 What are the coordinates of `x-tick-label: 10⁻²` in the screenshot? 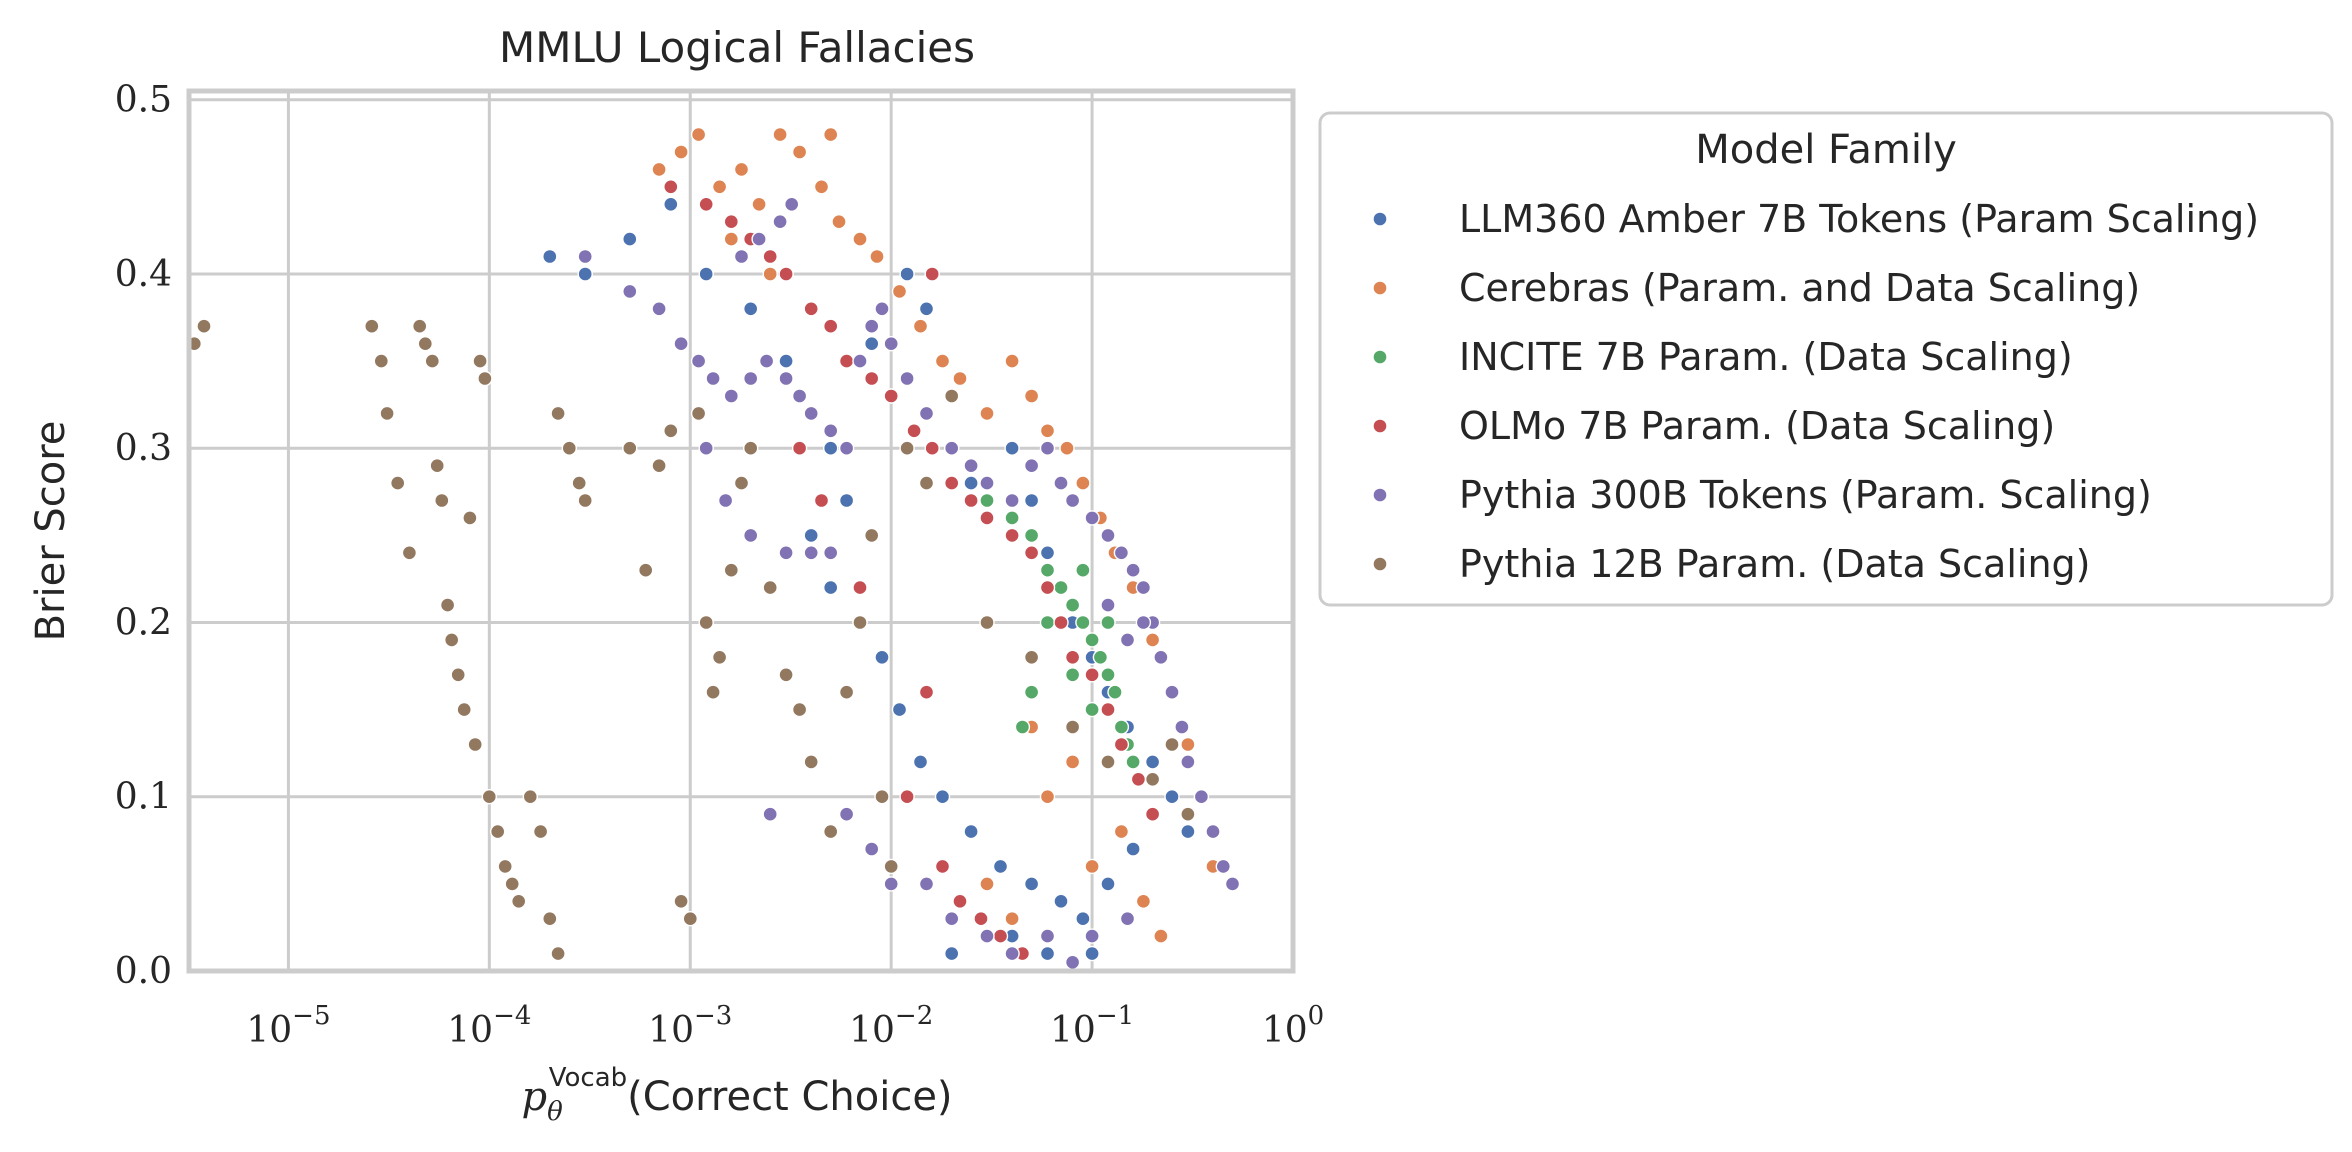 It's located at (891, 1026).